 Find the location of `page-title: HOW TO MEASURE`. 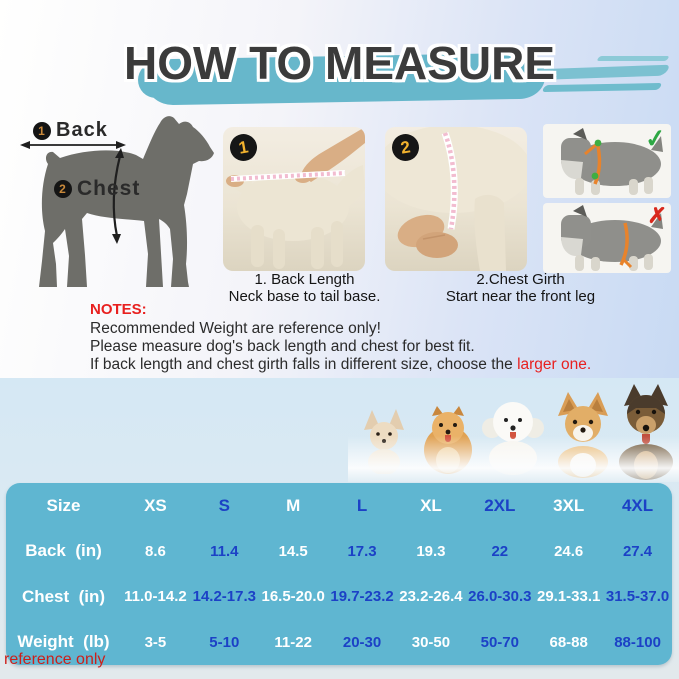

page-title: HOW TO MEASURE is located at coordinates (339, 63).